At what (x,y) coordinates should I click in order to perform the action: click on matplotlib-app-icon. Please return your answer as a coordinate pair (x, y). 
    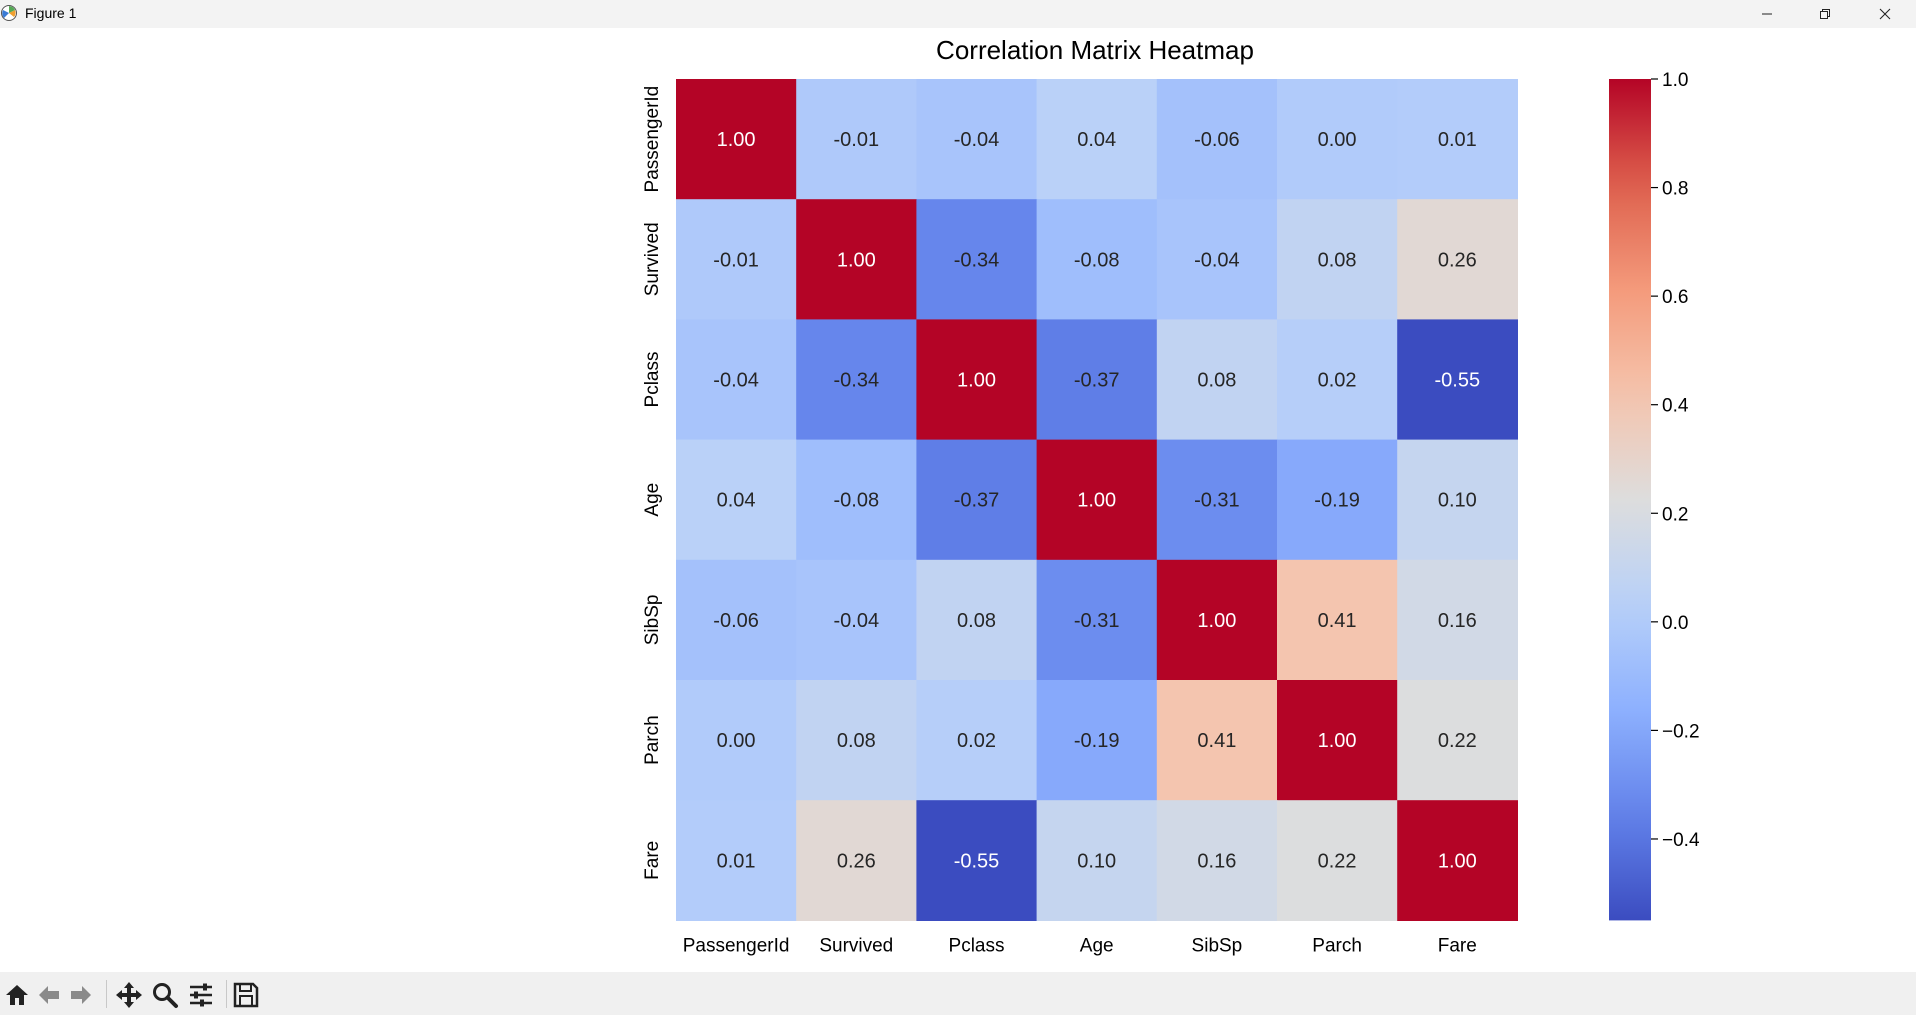
    Looking at the image, I should click on (9, 13).